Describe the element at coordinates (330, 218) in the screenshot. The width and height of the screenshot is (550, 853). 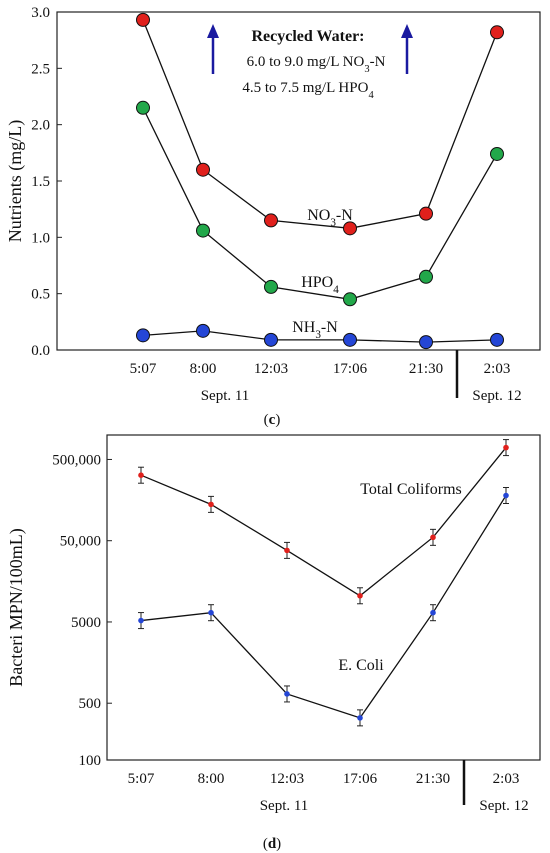
I see `series-label: NO3-N` at that location.